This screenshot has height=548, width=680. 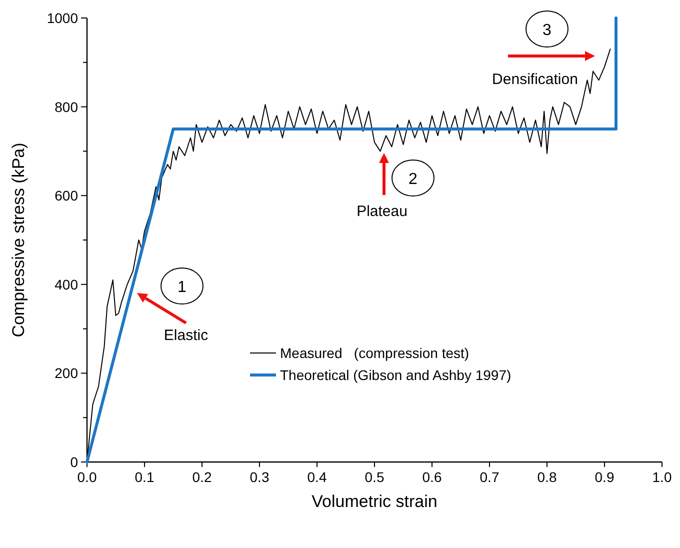 What do you see at coordinates (547, 30) in the screenshot?
I see `annotation: 3` at bounding box center [547, 30].